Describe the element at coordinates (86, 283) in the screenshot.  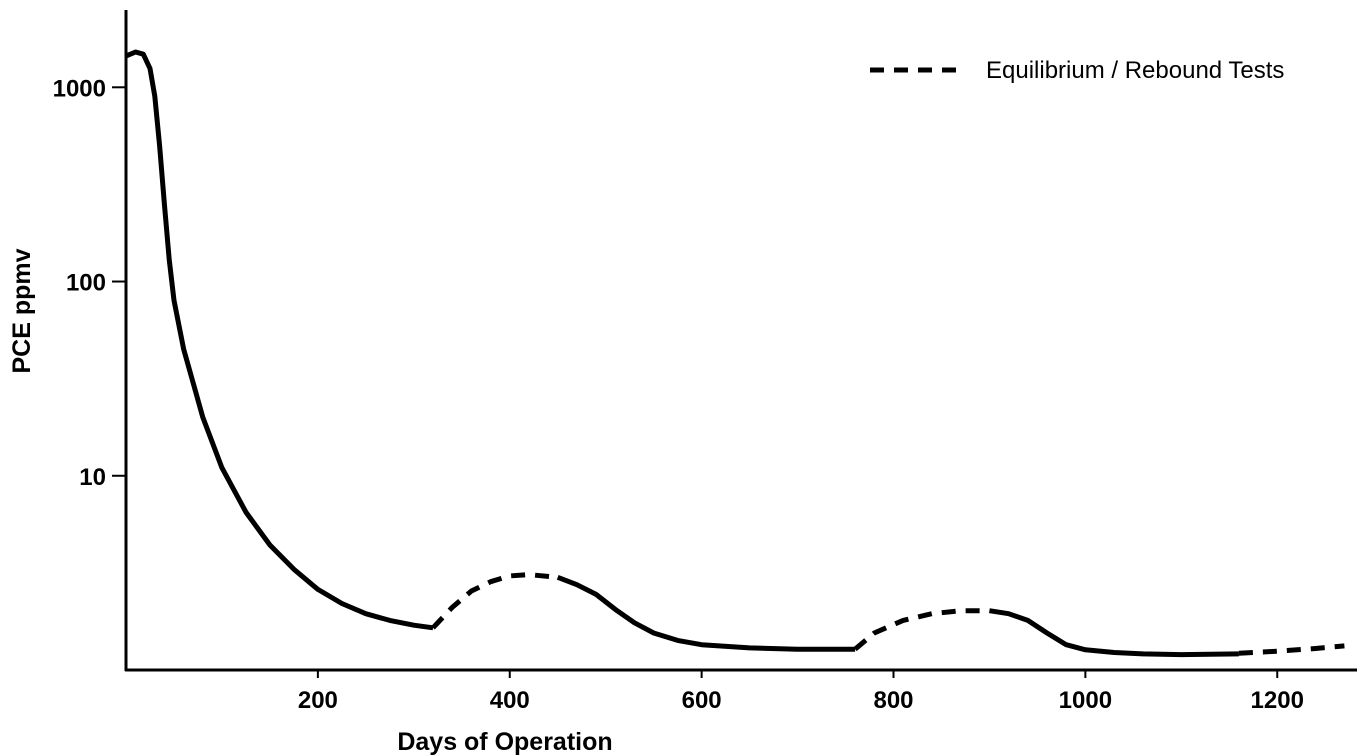
I see `y-tick-label-100: 100` at that location.